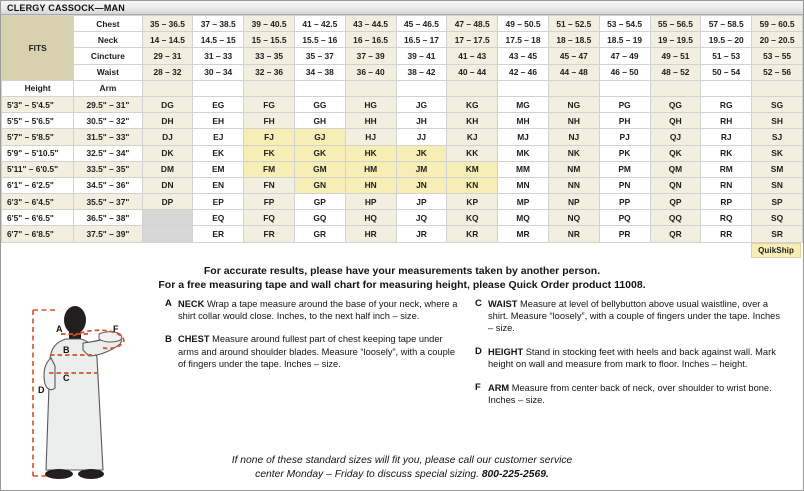 The height and width of the screenshot is (491, 804). What do you see at coordinates (319, 137) in the screenshot?
I see `size-code-cell: GJ` at bounding box center [319, 137].